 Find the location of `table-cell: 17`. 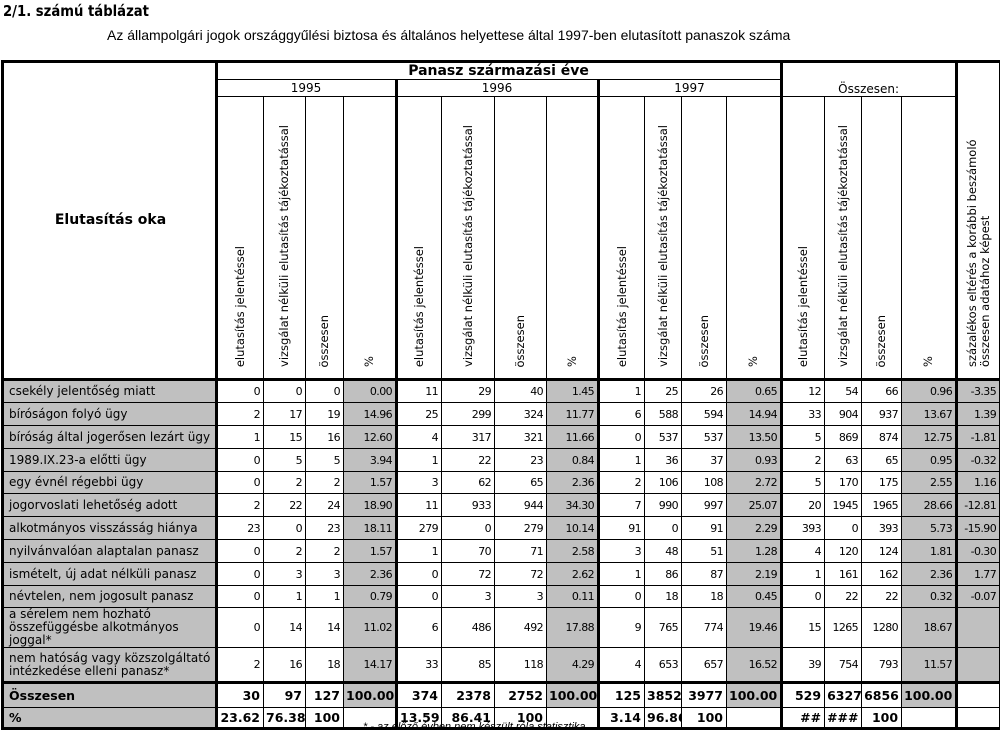

table-cell: 17 is located at coordinates (284, 414).